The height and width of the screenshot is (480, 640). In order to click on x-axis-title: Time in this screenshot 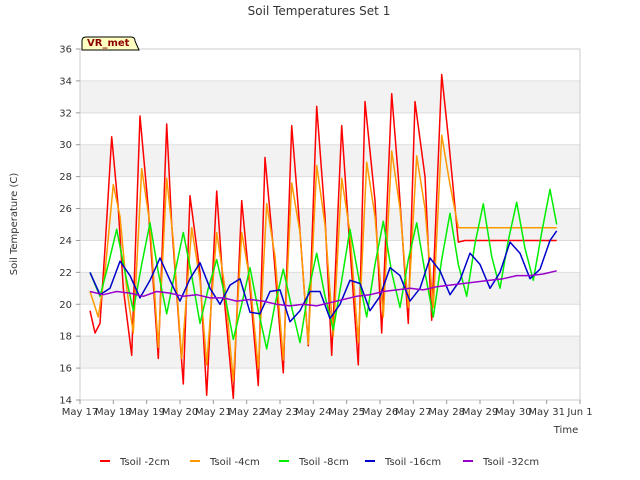, I will do `click(565, 430)`.